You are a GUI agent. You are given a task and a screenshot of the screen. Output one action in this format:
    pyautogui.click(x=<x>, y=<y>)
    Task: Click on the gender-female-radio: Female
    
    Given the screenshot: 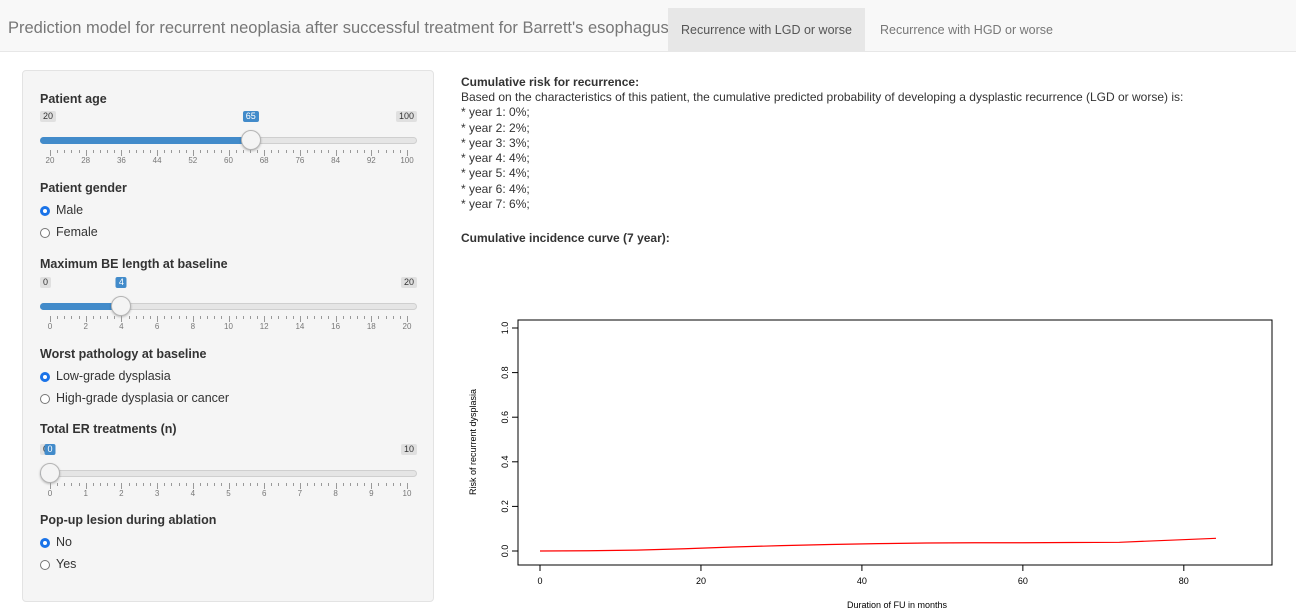 What is the action you would take?
    pyautogui.click(x=69, y=232)
    